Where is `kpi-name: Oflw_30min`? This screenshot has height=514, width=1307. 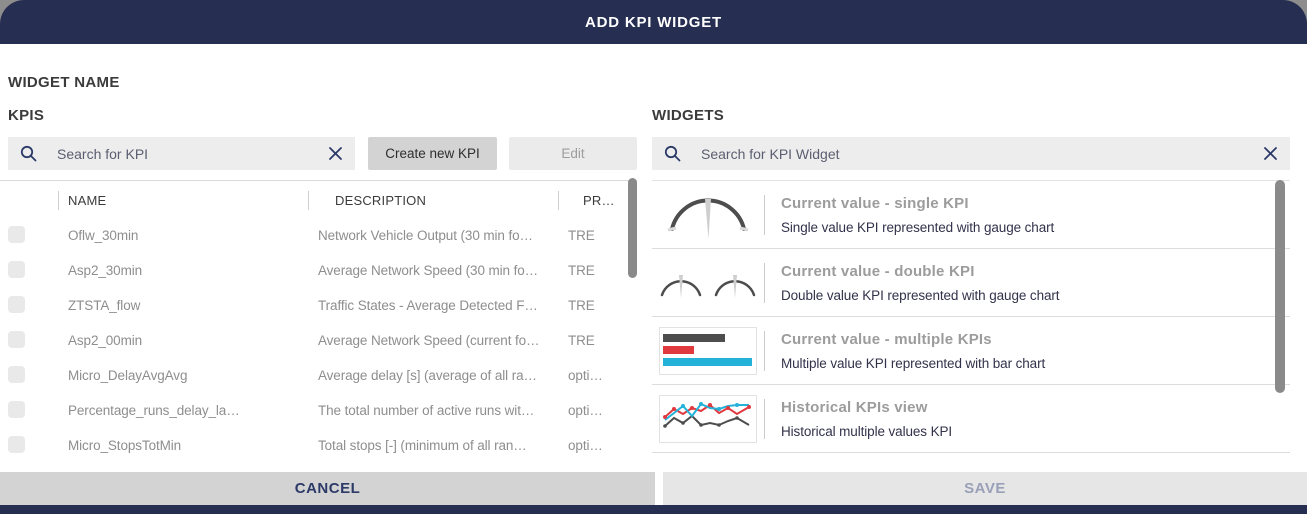
kpi-name: Oflw_30min is located at coordinates (103, 235).